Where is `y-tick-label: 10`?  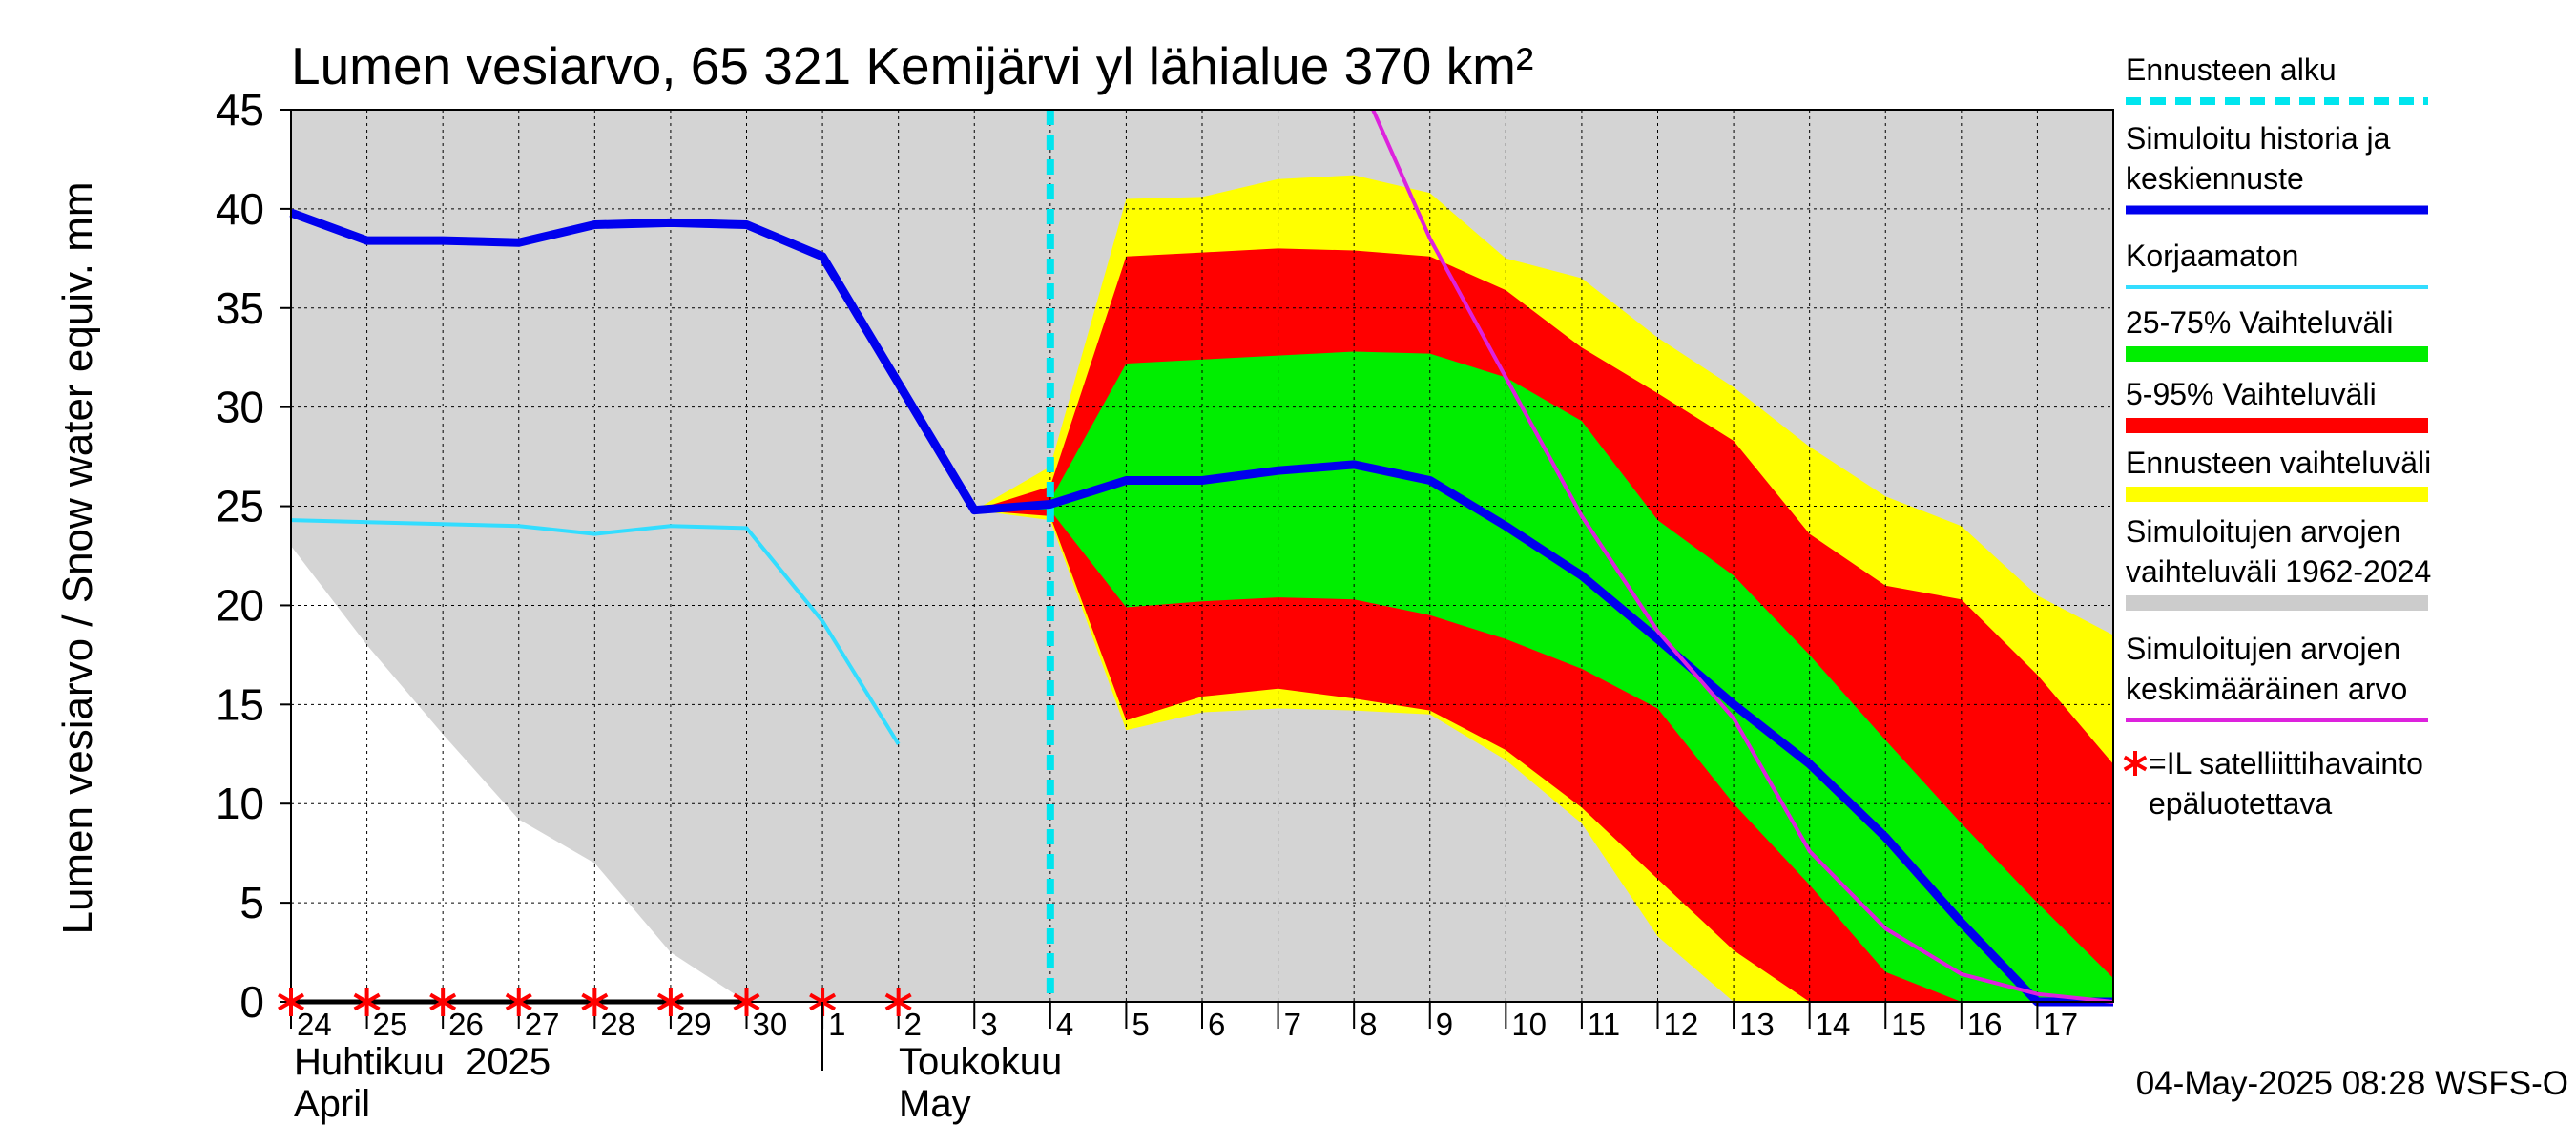
y-tick-label: 10 is located at coordinates (240, 803).